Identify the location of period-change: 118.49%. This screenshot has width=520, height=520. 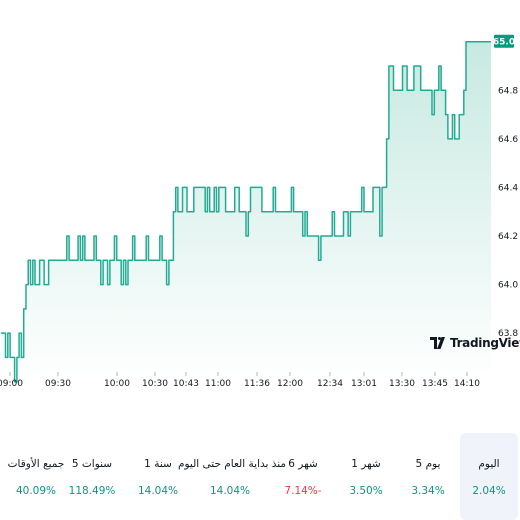
(92, 491).